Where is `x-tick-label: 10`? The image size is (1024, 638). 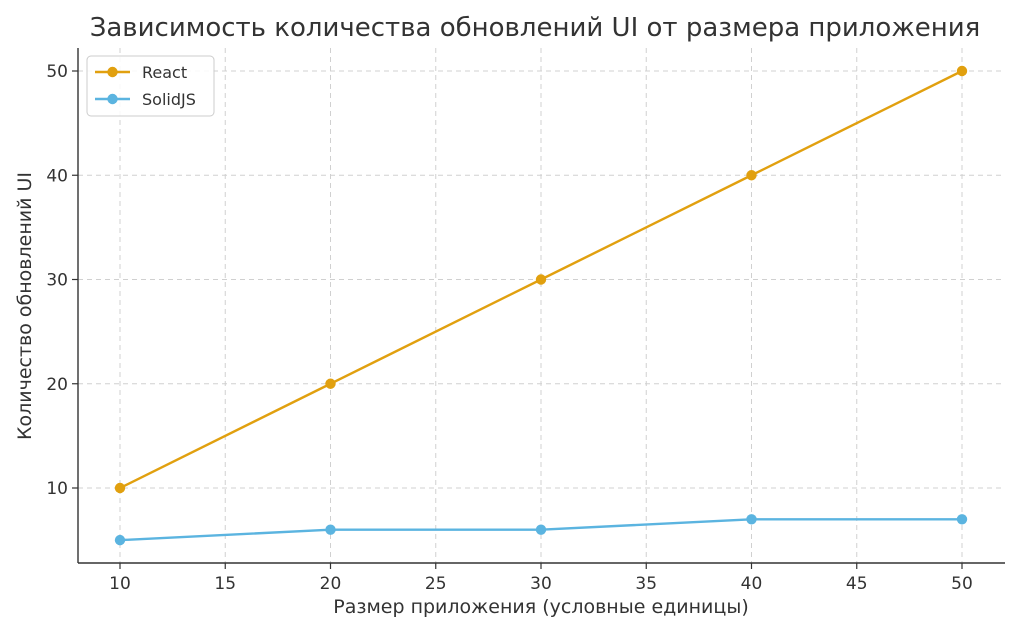 x-tick-label: 10 is located at coordinates (120, 584).